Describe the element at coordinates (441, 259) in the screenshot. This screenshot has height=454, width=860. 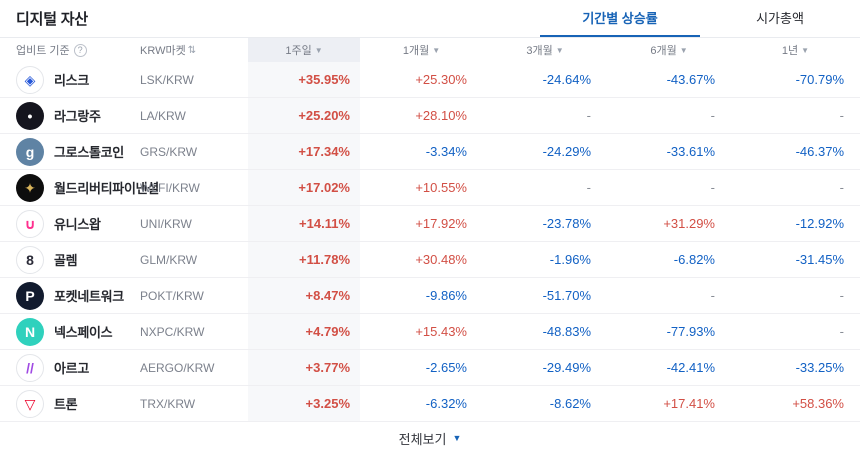
I see `change-1m: +30.48%` at that location.